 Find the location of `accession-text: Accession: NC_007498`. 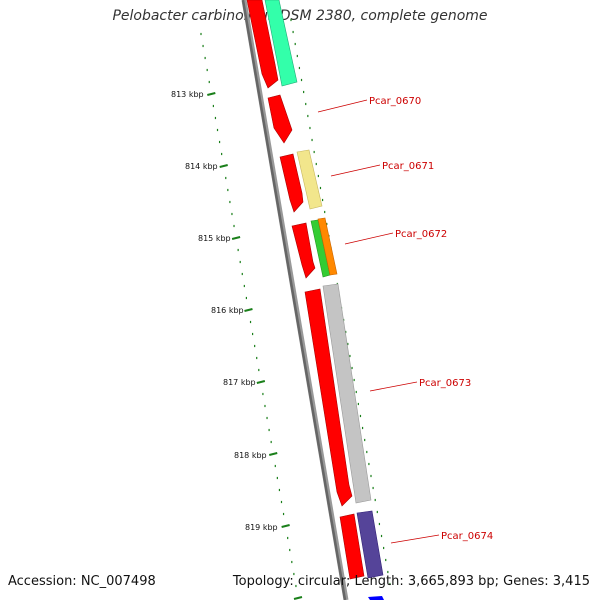

accession-text: Accession: NC_007498 is located at coordinates (82, 581).